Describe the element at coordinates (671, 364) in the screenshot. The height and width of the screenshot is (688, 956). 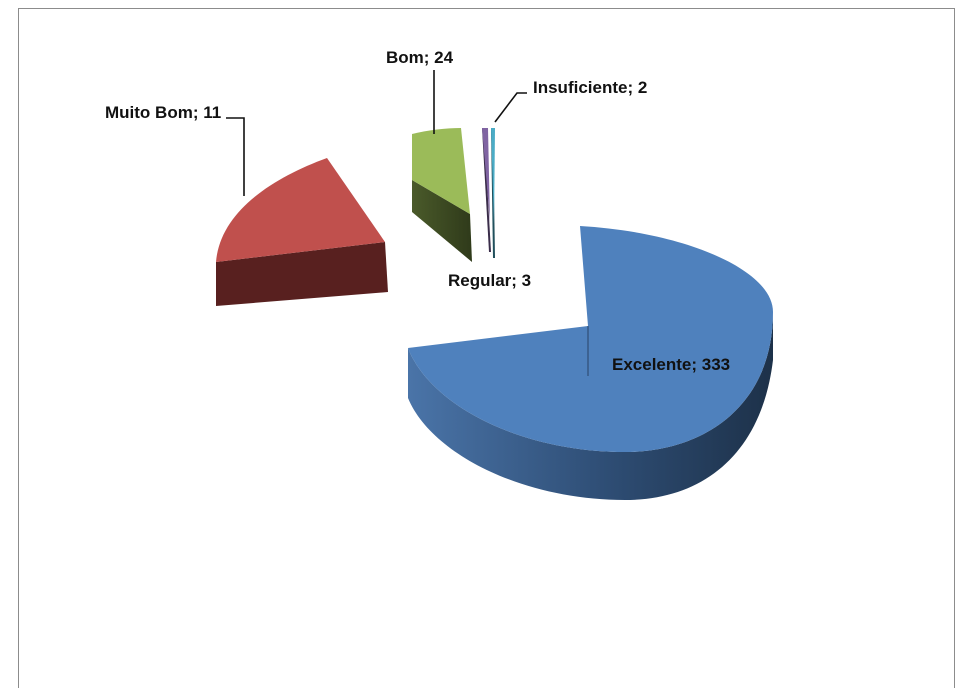
I see `data-label-excelente: Excelente; 333` at that location.